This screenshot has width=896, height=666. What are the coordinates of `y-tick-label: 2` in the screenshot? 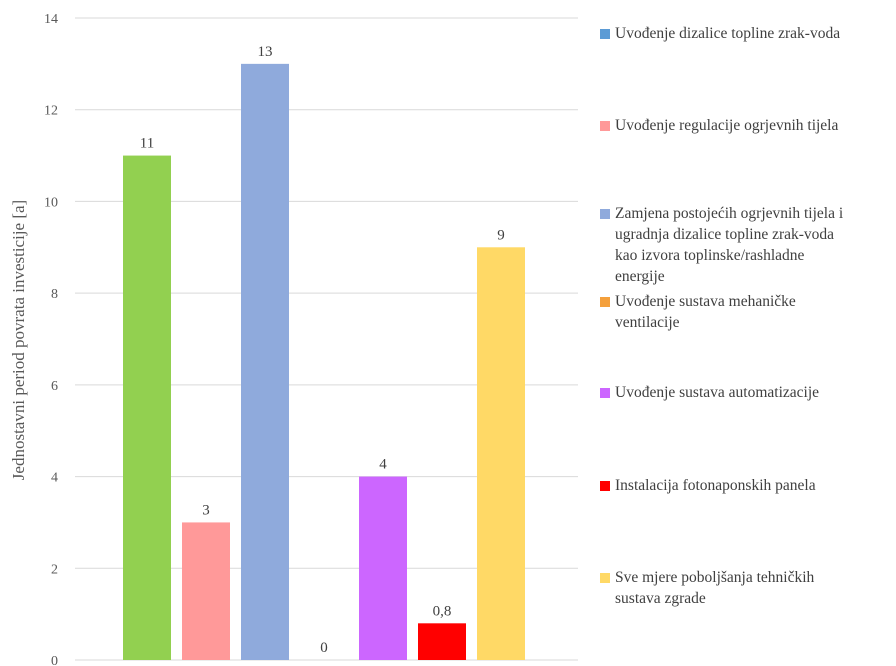 It's located at (54, 569).